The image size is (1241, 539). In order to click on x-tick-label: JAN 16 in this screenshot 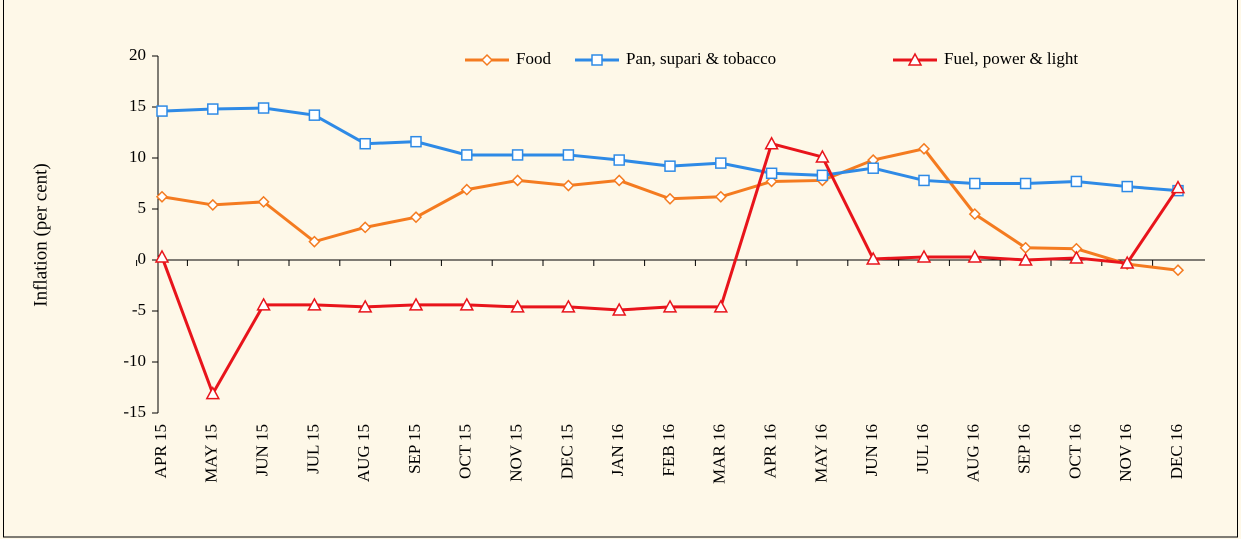, I will do `click(617, 450)`.